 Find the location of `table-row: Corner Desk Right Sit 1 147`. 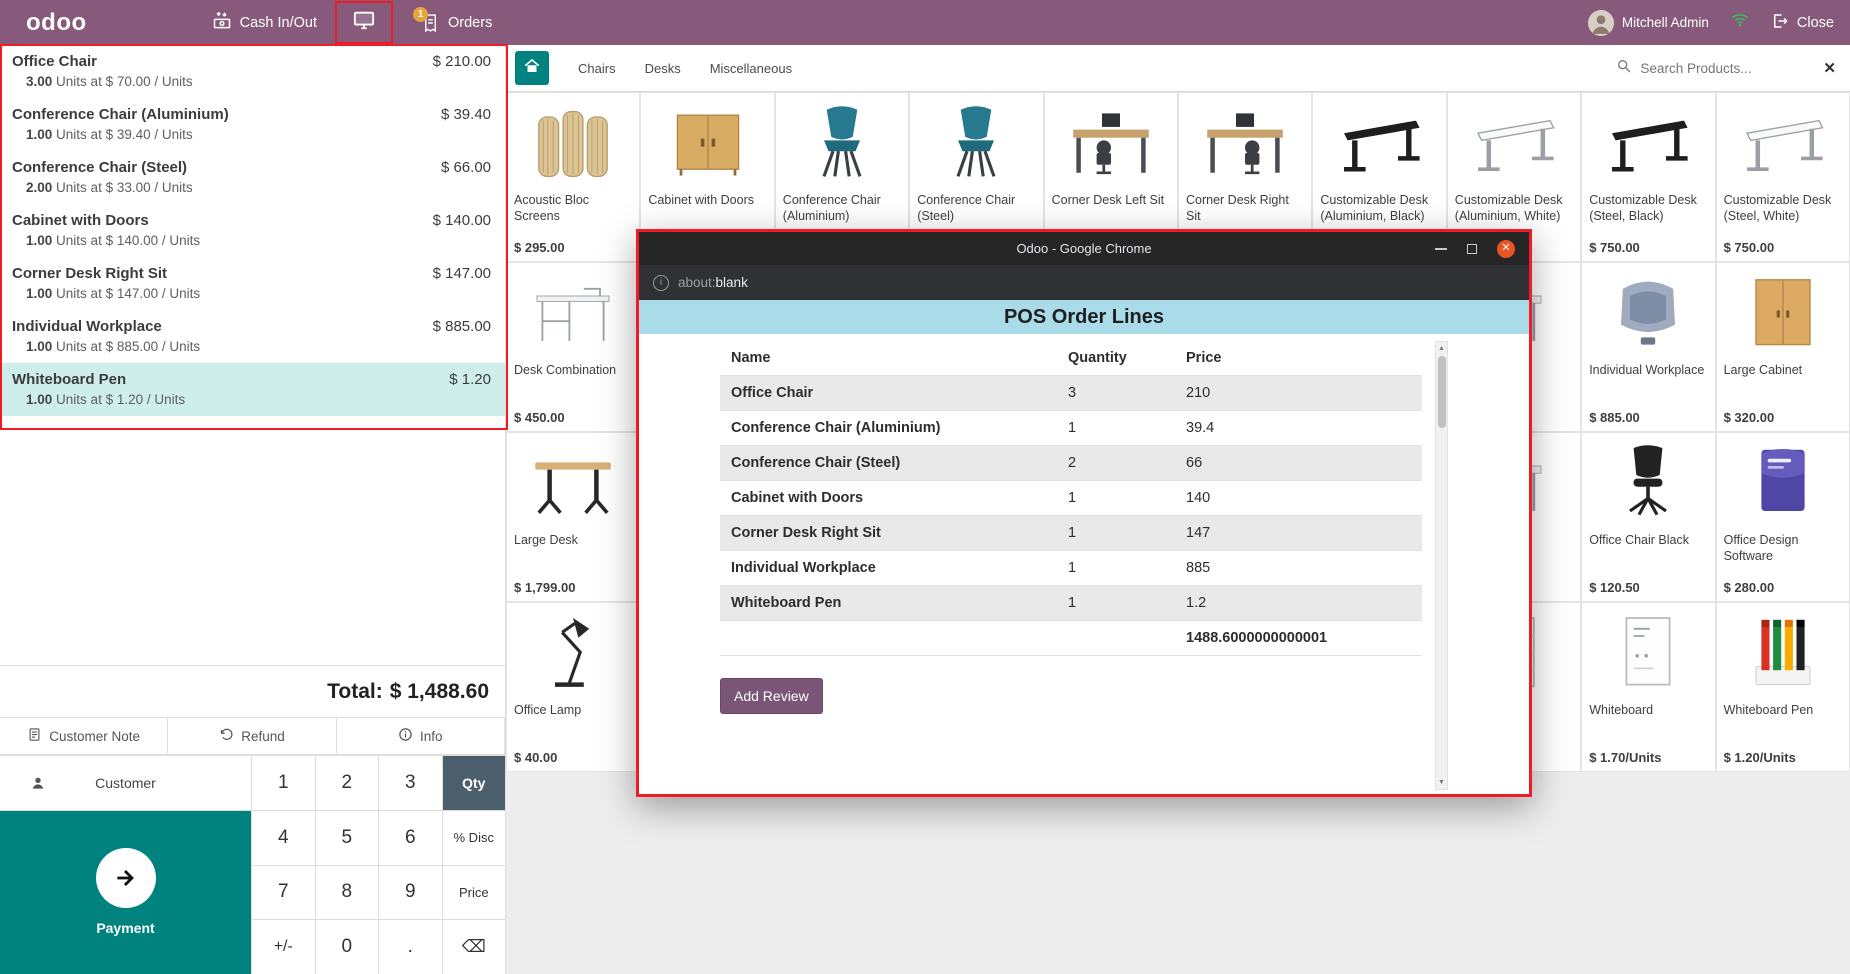

table-row: Corner Desk Right Sit 1 147 is located at coordinates (1071, 533).